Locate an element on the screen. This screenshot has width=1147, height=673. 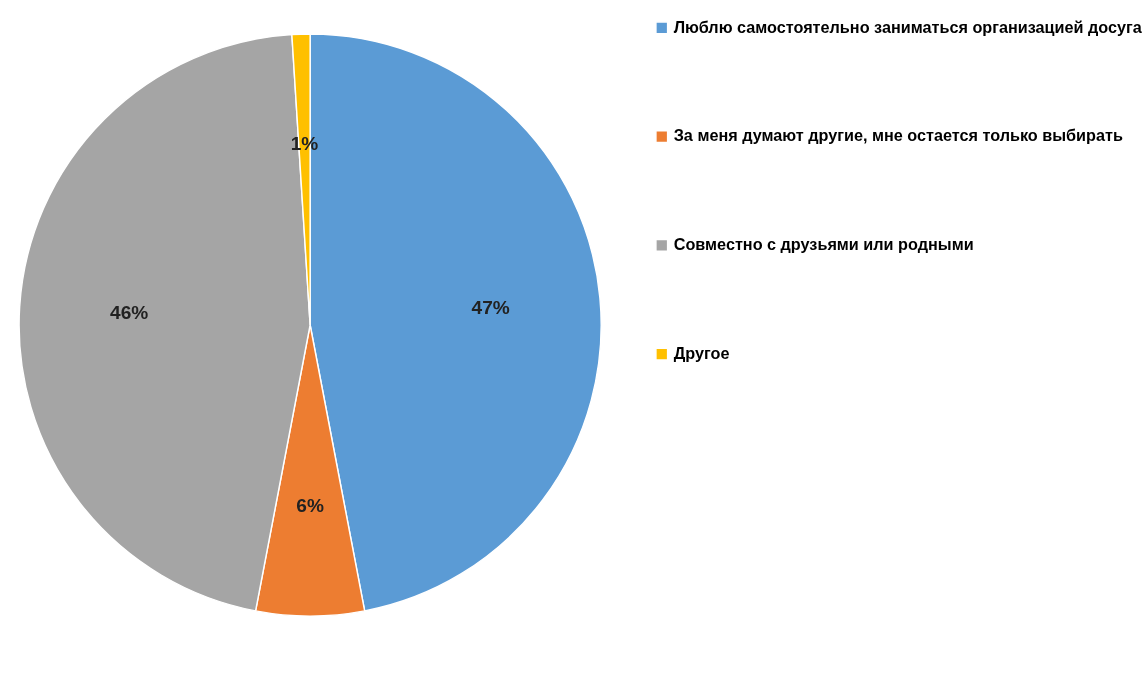
data-label: 46% is located at coordinates (129, 313).